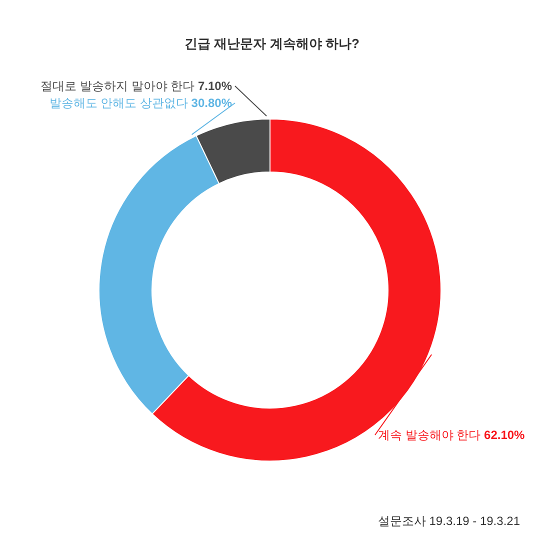 Image resolution: width=544 pixels, height=538 pixels. I want to click on data-label: 62.10%, so click(505, 435).